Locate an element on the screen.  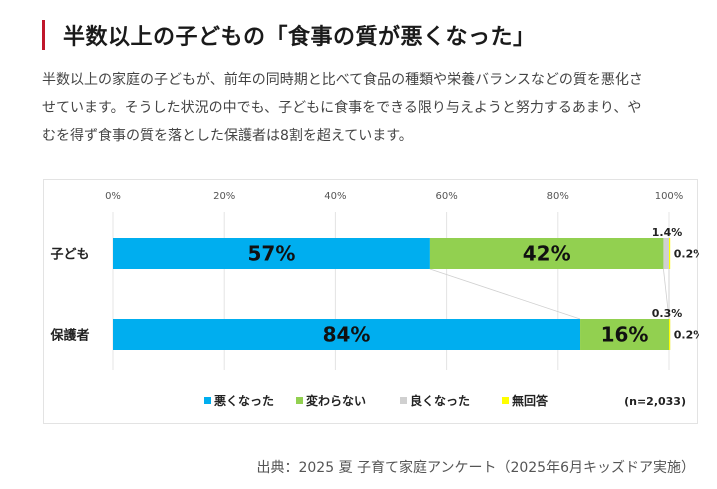
data-label: 16% is located at coordinates (625, 335).